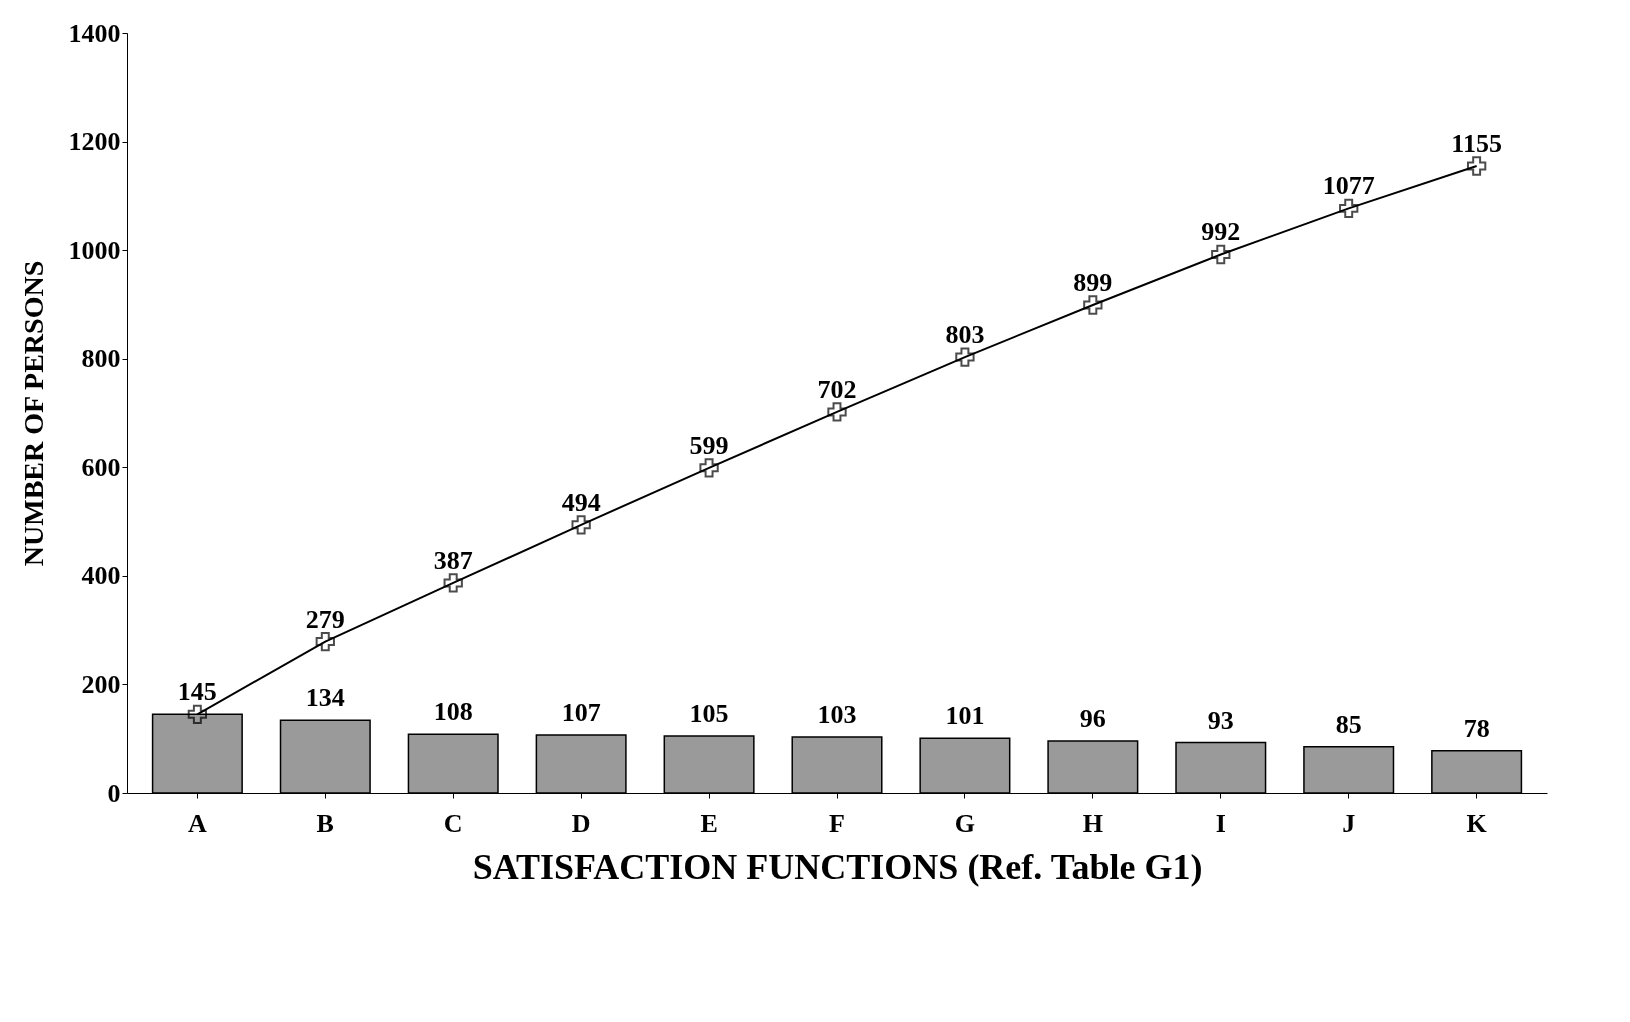 This screenshot has height=1022, width=1630. Describe the element at coordinates (837, 823) in the screenshot. I see `x-tick-label: F` at that location.